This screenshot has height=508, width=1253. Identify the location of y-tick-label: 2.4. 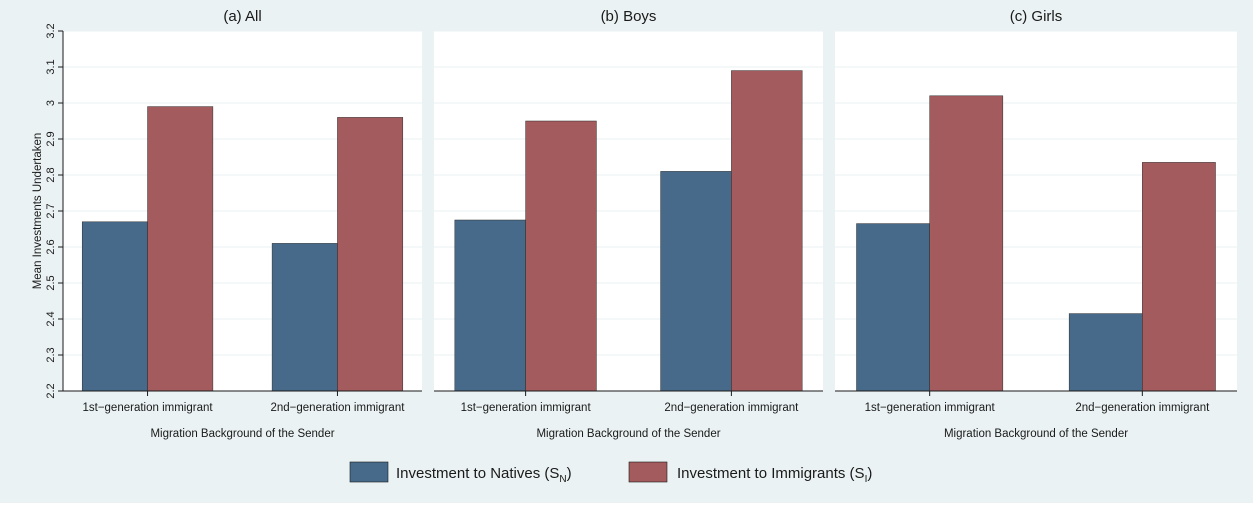
(51, 318).